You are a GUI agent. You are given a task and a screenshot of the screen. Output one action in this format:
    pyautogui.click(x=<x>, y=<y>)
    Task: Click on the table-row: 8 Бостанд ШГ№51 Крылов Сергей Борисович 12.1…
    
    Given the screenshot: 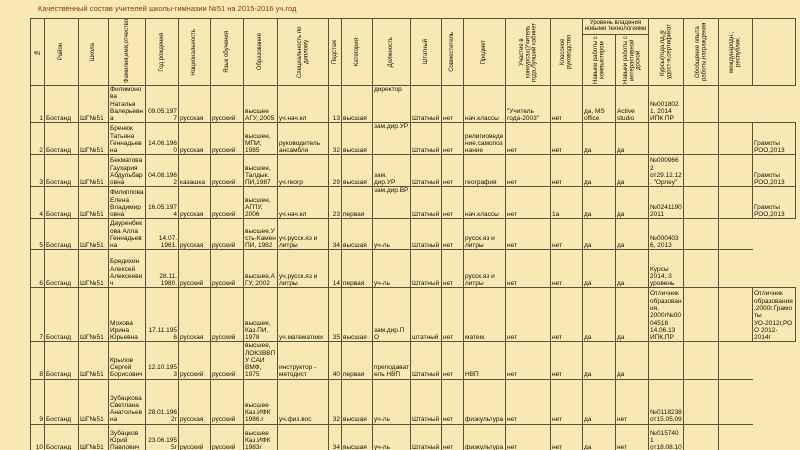 What is the action you would take?
    pyautogui.click(x=413, y=360)
    